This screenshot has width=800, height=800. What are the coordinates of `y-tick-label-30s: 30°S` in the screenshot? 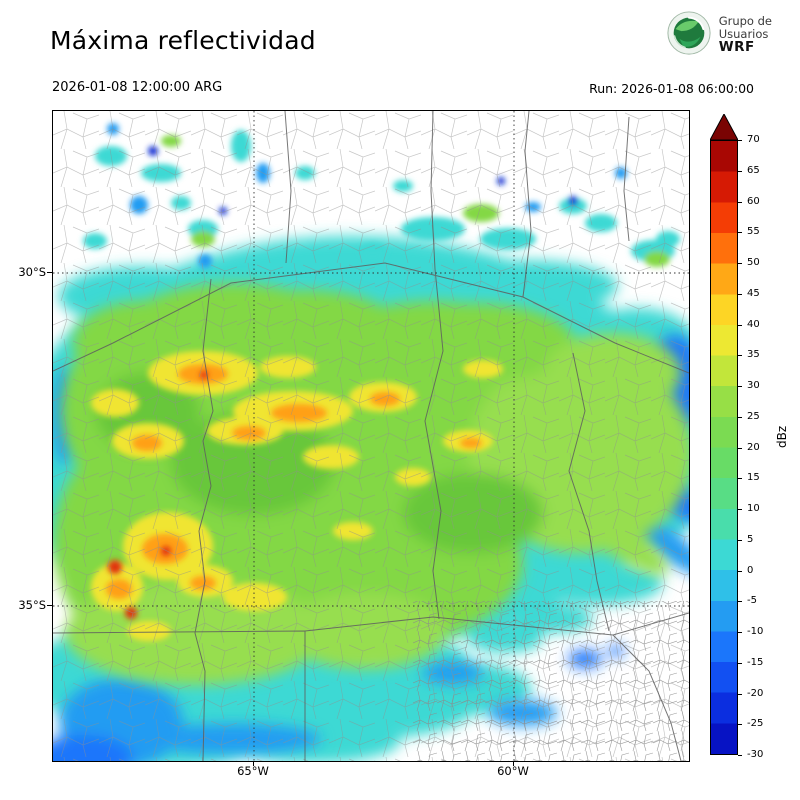 It's located at (32, 272).